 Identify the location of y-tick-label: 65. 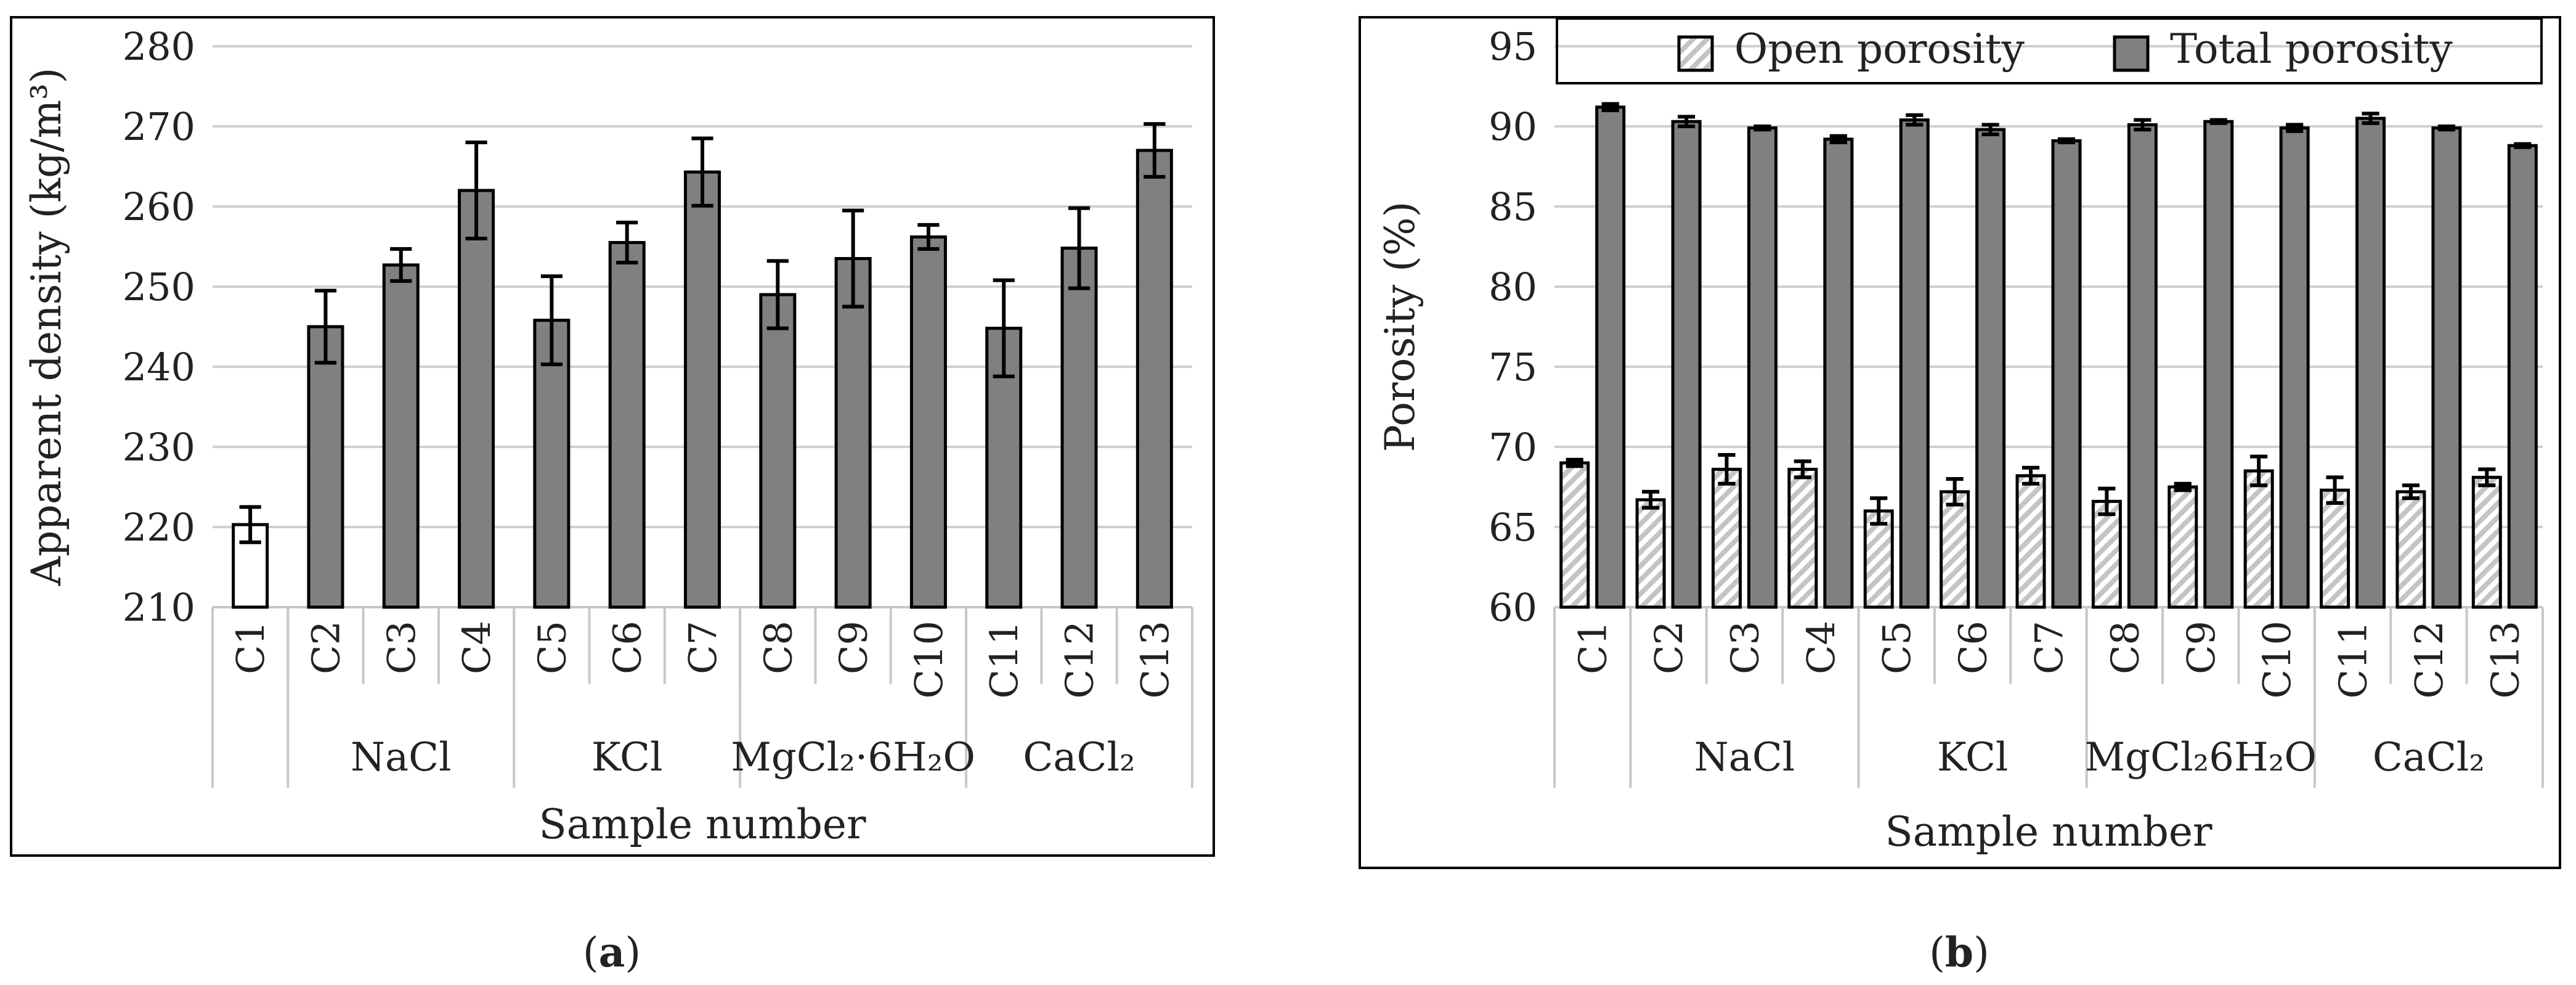
(1513, 527).